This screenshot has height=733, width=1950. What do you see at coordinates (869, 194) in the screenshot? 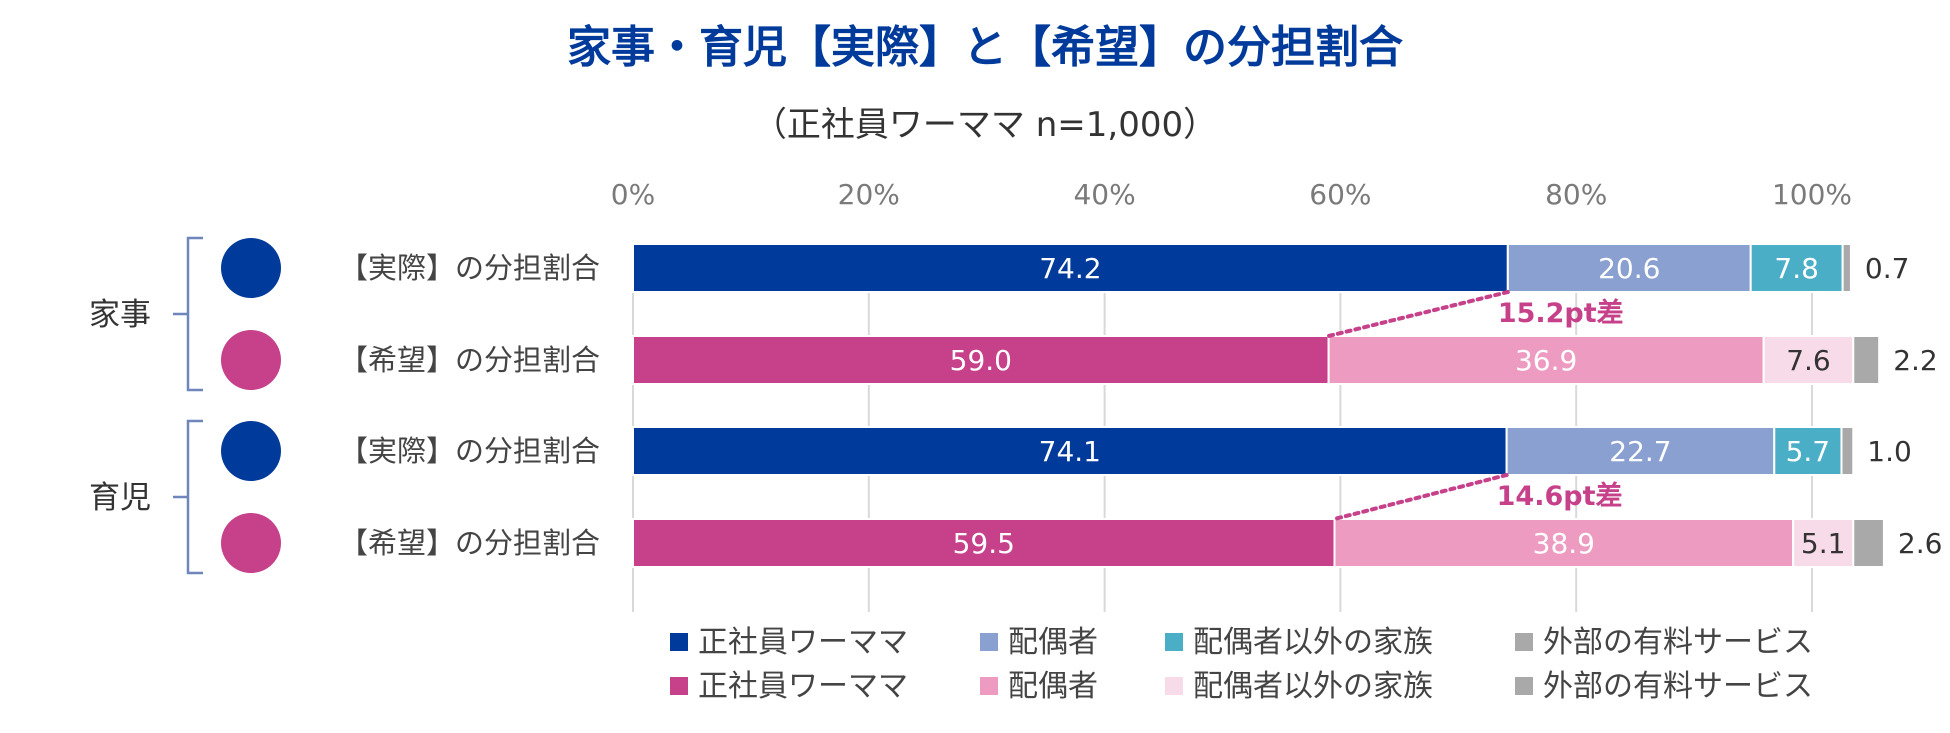
I see `x-tick-label: 20%` at bounding box center [869, 194].